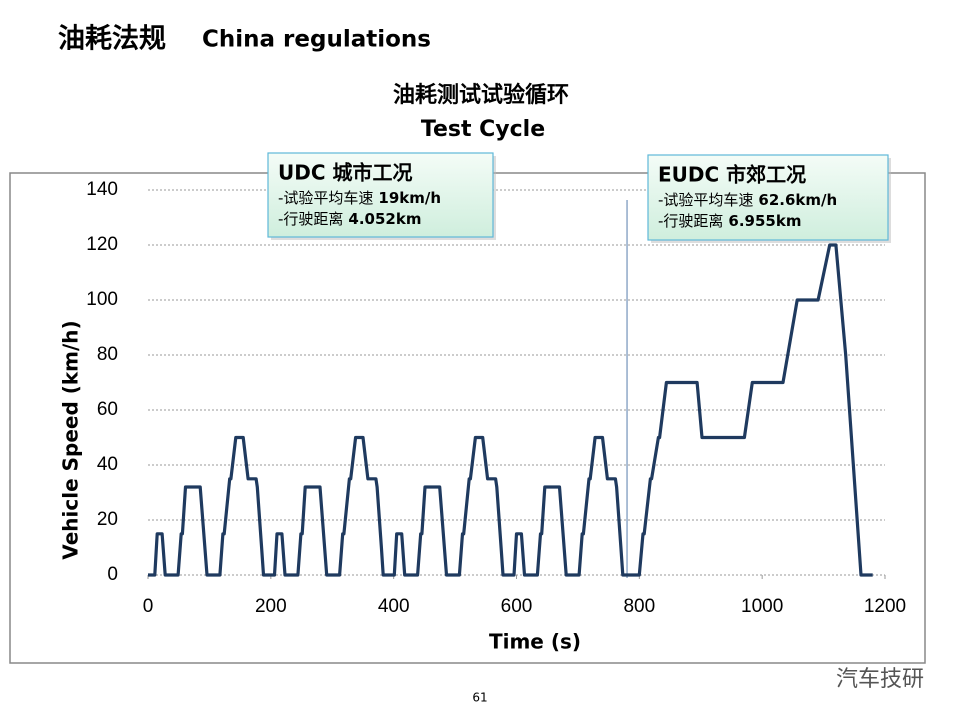 Image resolution: width=960 pixels, height=720 pixels. Describe the element at coordinates (384, 219) in the screenshot. I see `callout-value: 4.052km` at that location.